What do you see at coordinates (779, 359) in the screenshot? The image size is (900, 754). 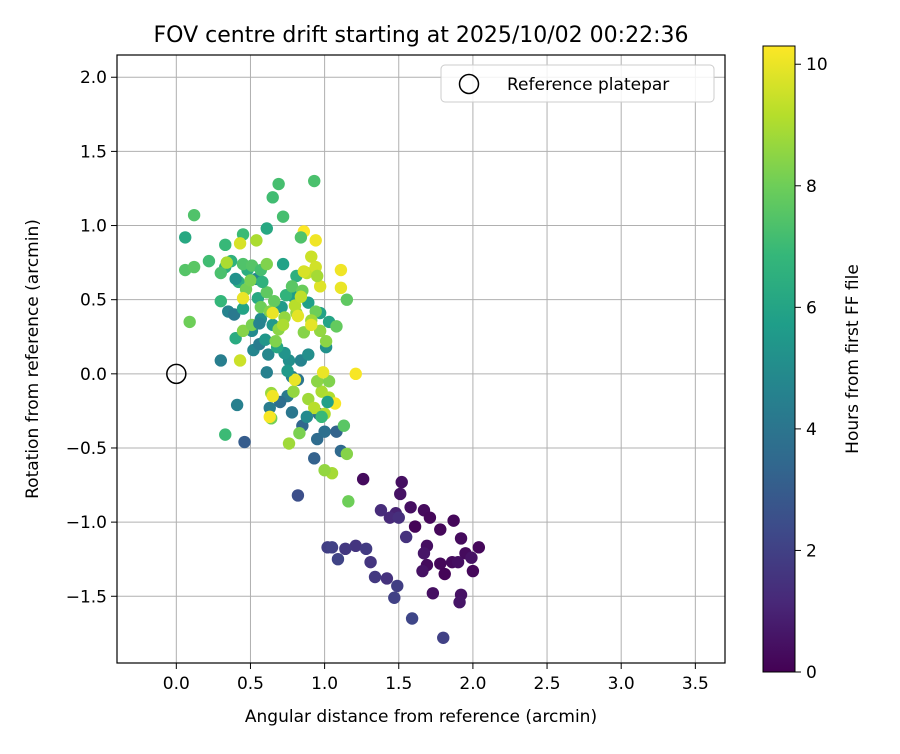 I see `colorbar` at bounding box center [779, 359].